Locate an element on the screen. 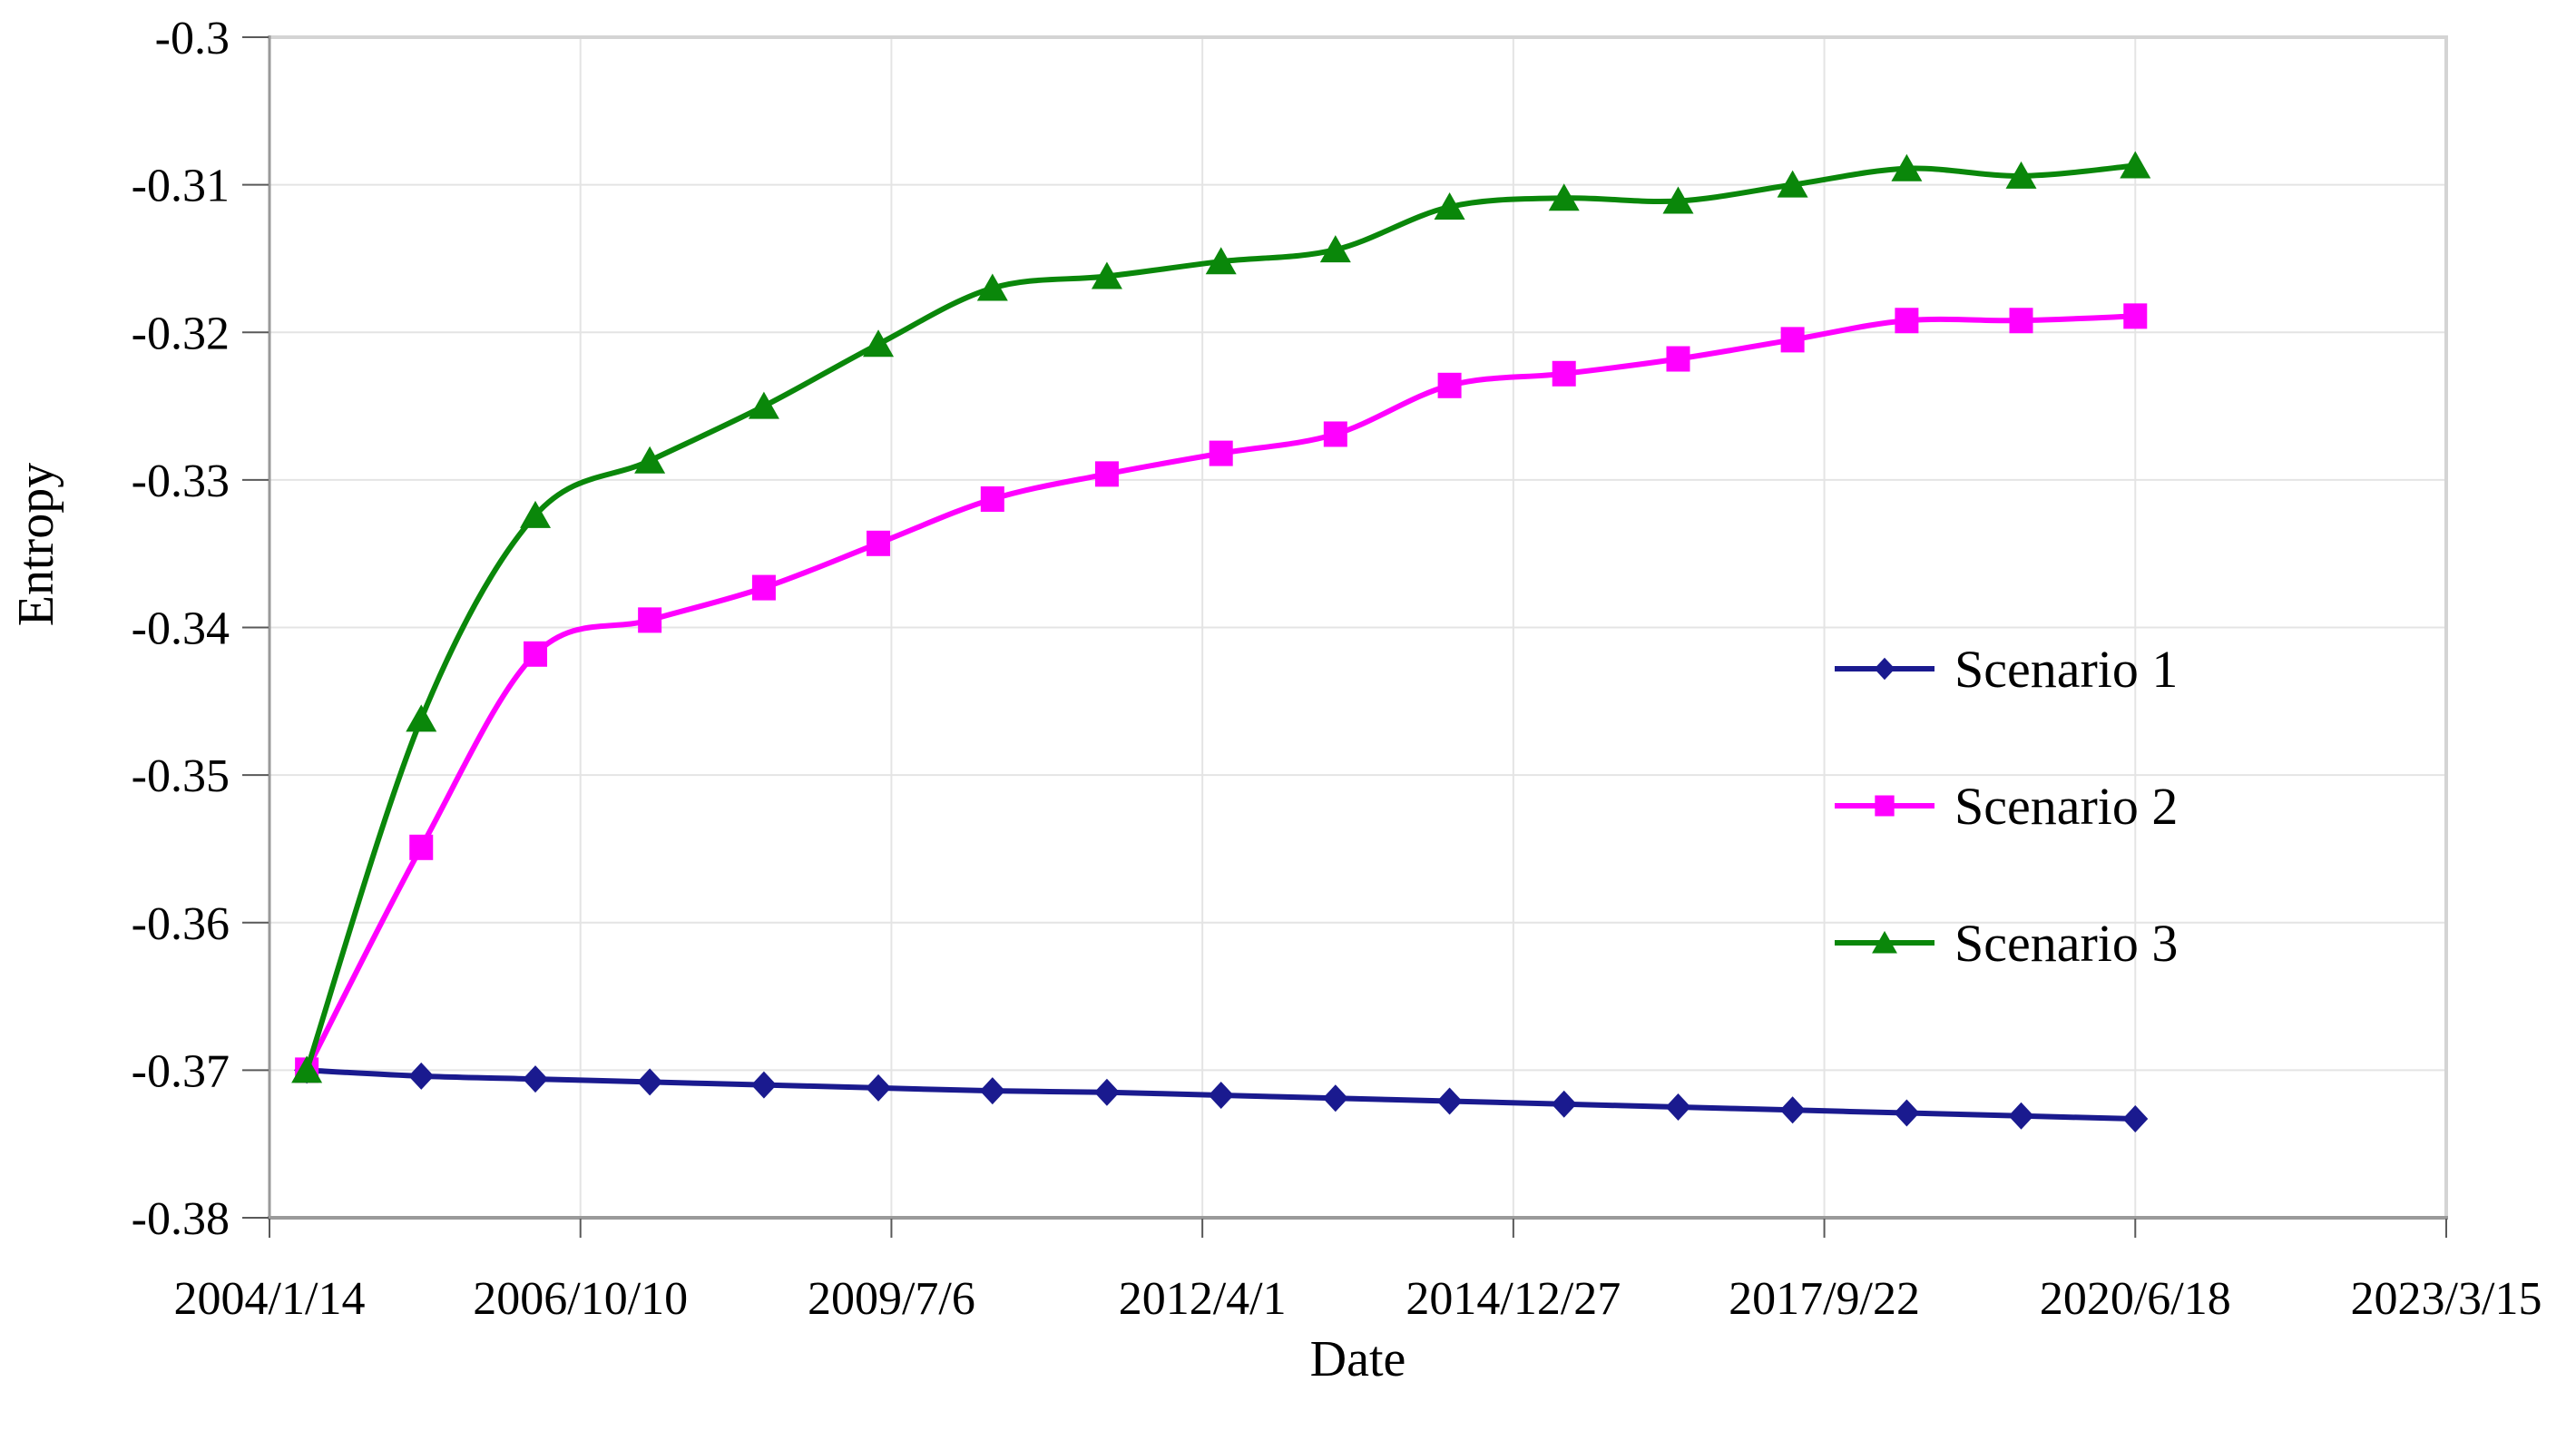 The height and width of the screenshot is (1431, 2576). legend-marker-diamond-icon is located at coordinates (1884, 669).